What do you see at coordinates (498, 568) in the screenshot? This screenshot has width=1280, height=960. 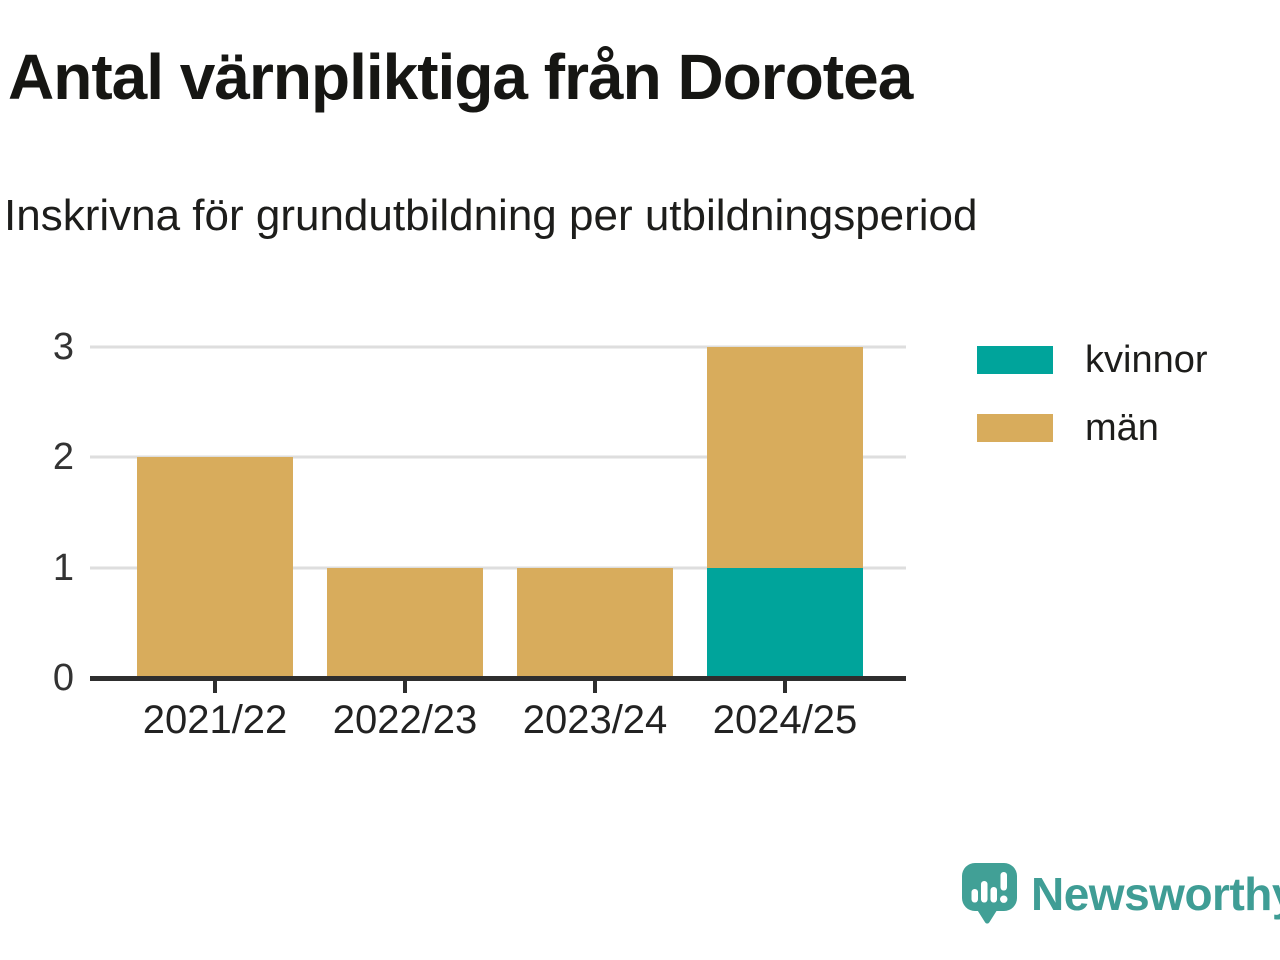 I see `gridline-y1` at bounding box center [498, 568].